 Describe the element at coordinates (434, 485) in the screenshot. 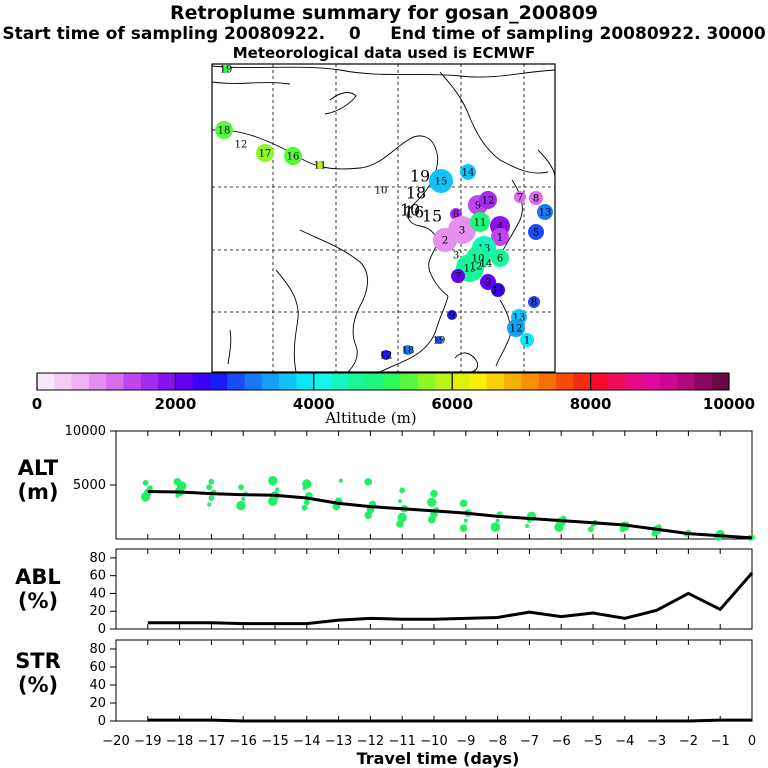

I see `alt-panel-frame` at that location.